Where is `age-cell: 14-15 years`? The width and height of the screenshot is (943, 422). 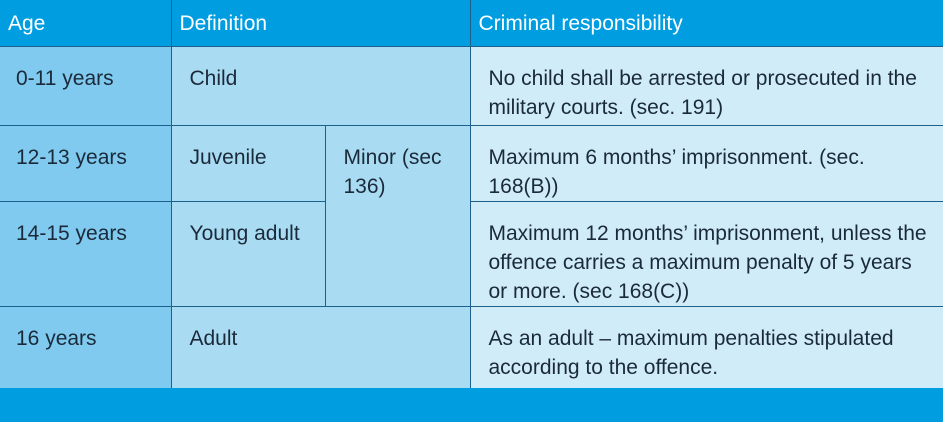 age-cell: 14-15 years is located at coordinates (86, 254).